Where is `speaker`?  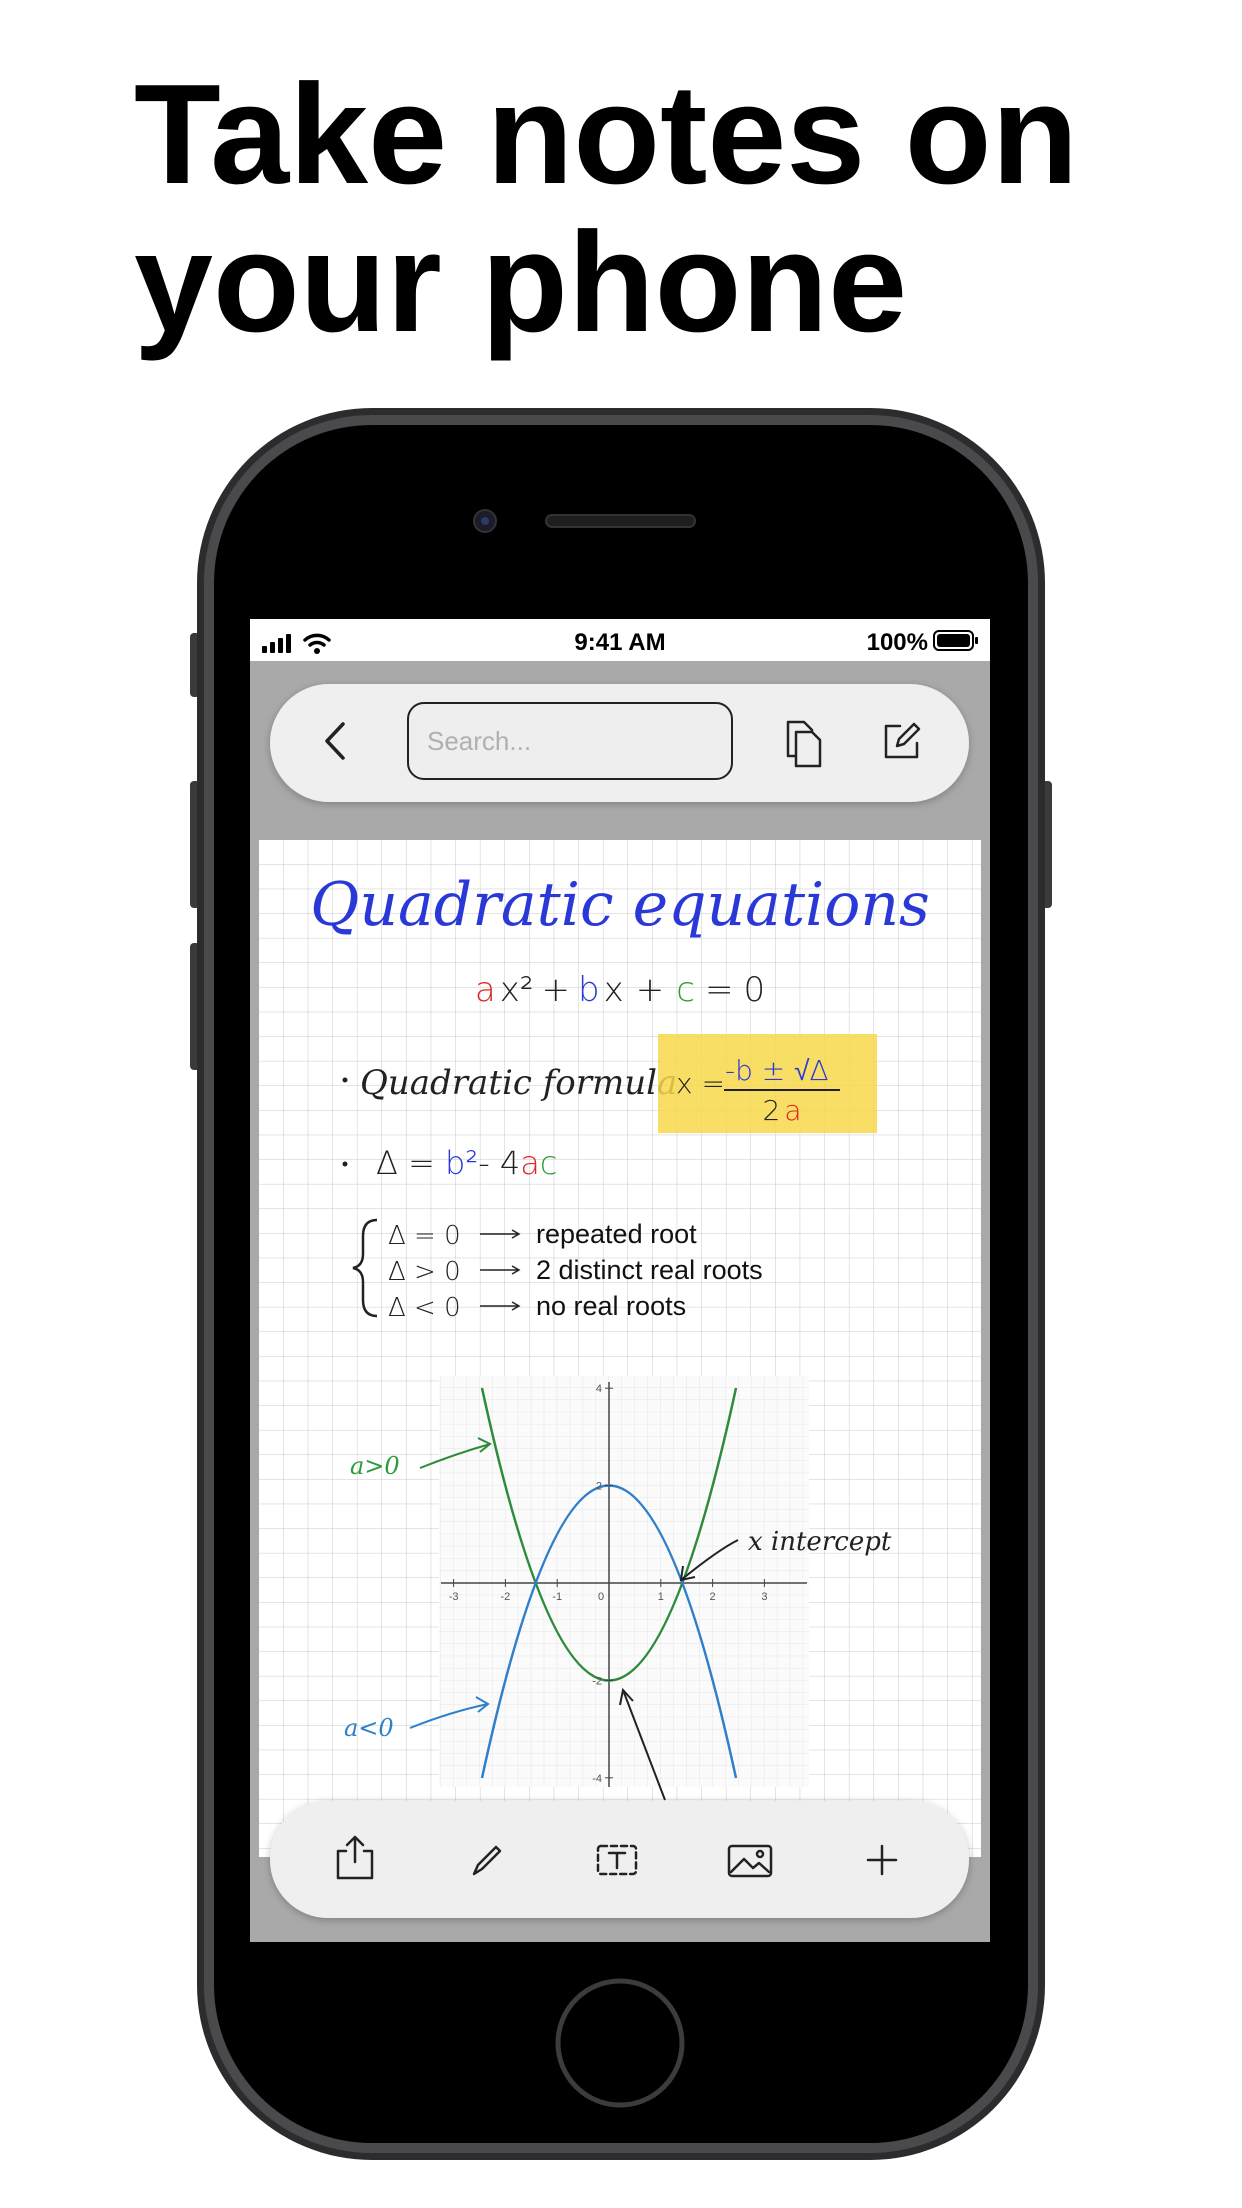
speaker is located at coordinates (620, 521).